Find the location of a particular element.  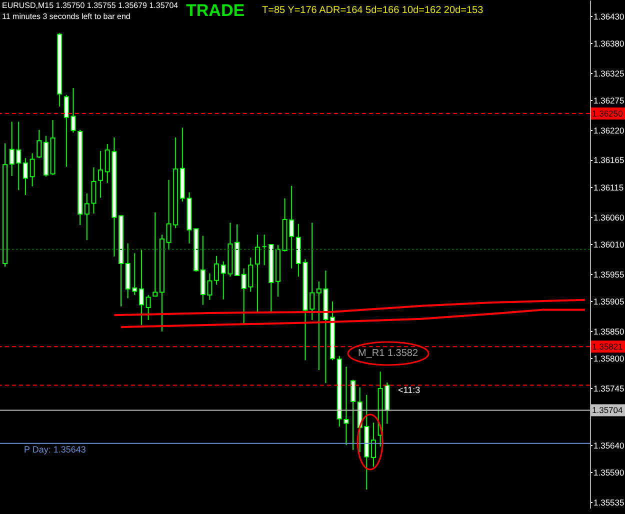

y-tick-label: 1.35850 is located at coordinates (609, 331).